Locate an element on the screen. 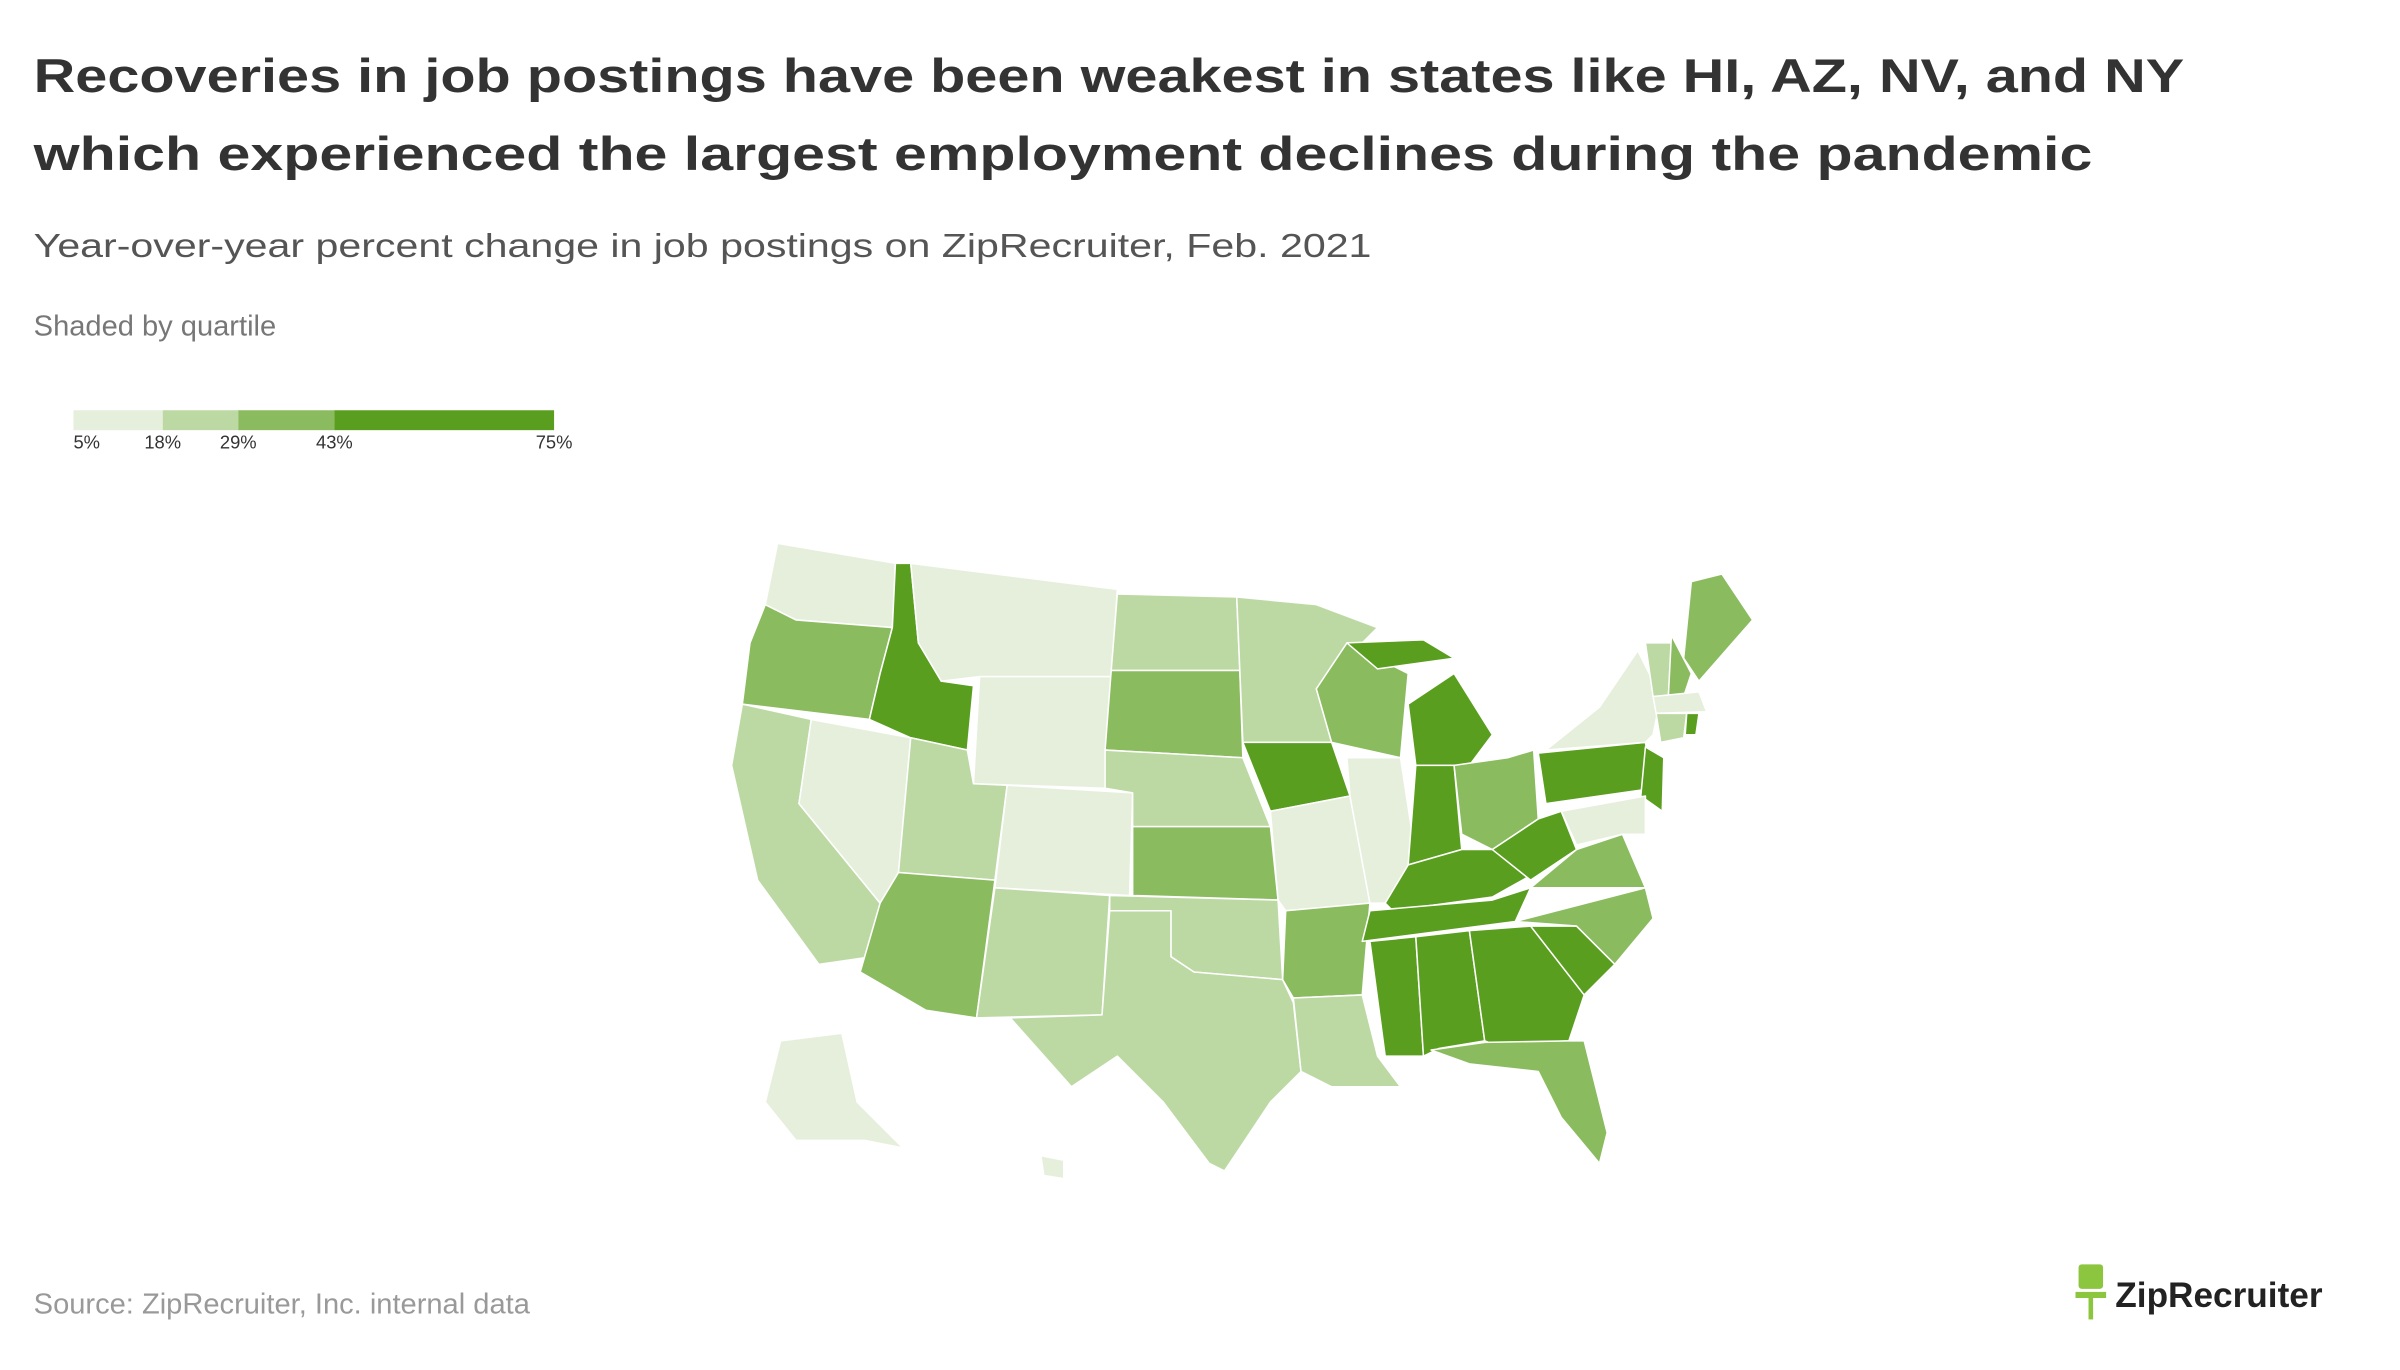 This screenshot has width=2400, height=1370. logo: ZipRecruiter is located at coordinates (2199, 1292).